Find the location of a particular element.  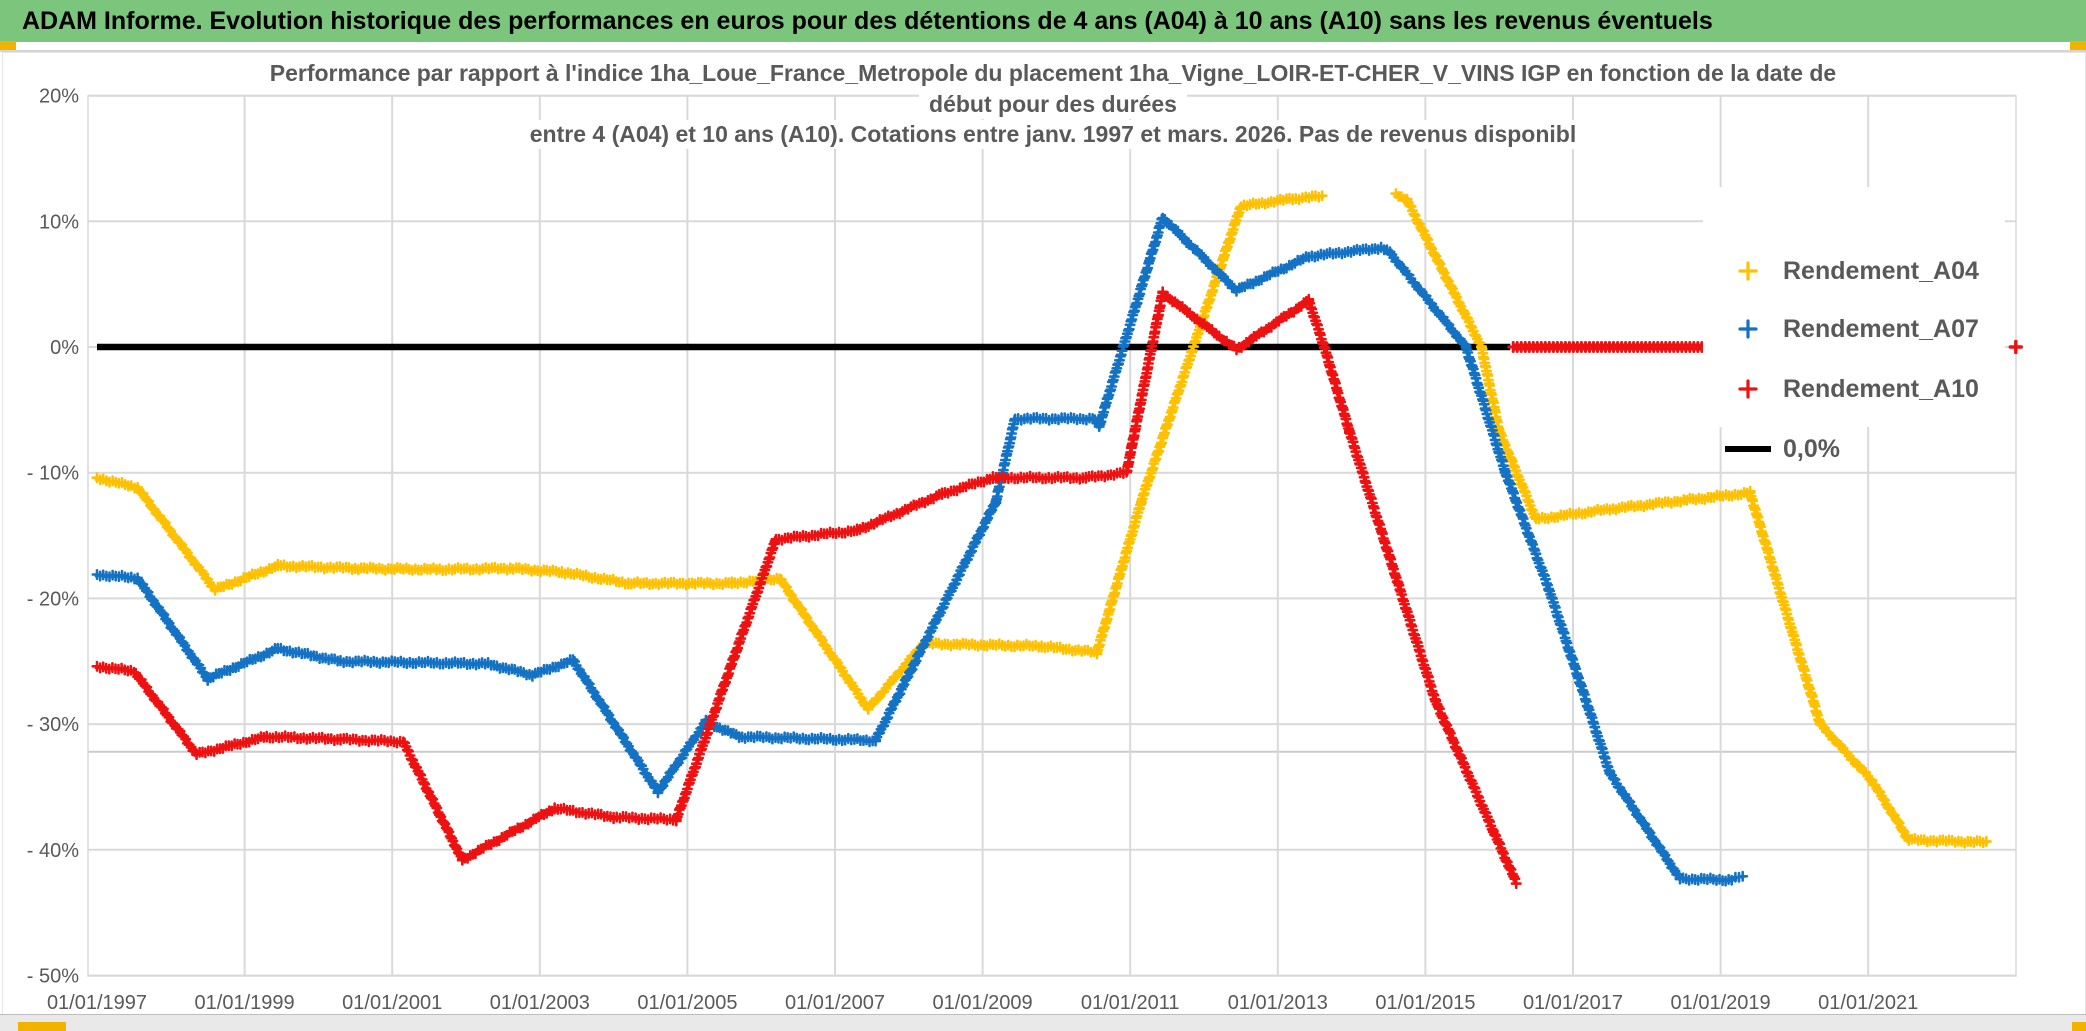

x-axis-label: 01/01/1999 is located at coordinates (245, 1003).